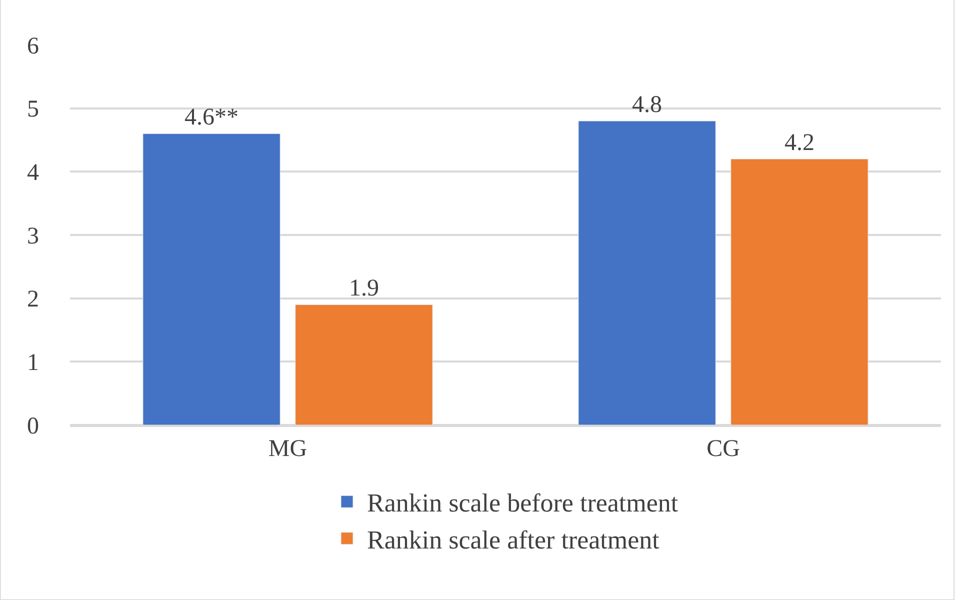  I want to click on x-tick-label: MG, so click(288, 449).